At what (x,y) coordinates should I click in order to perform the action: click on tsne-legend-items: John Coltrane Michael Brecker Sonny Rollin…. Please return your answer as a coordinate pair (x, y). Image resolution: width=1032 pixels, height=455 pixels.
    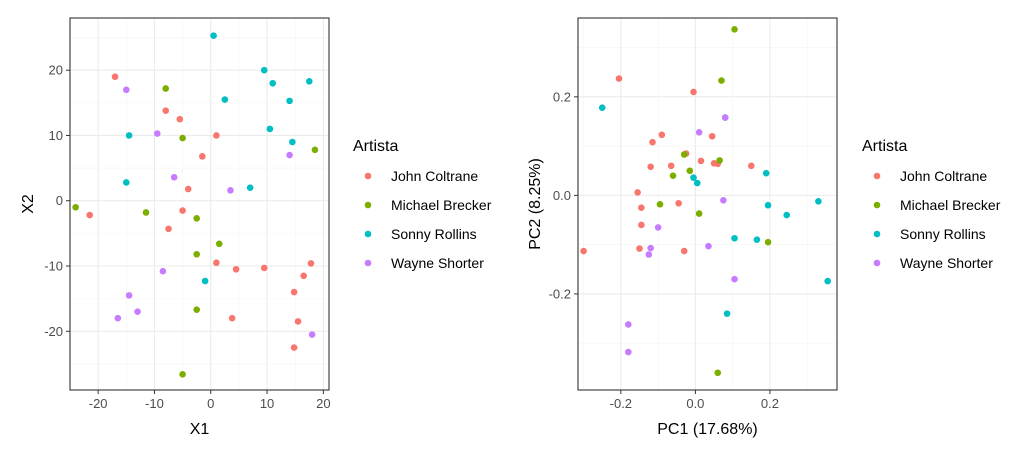
    Looking at the image, I should click on (428, 219).